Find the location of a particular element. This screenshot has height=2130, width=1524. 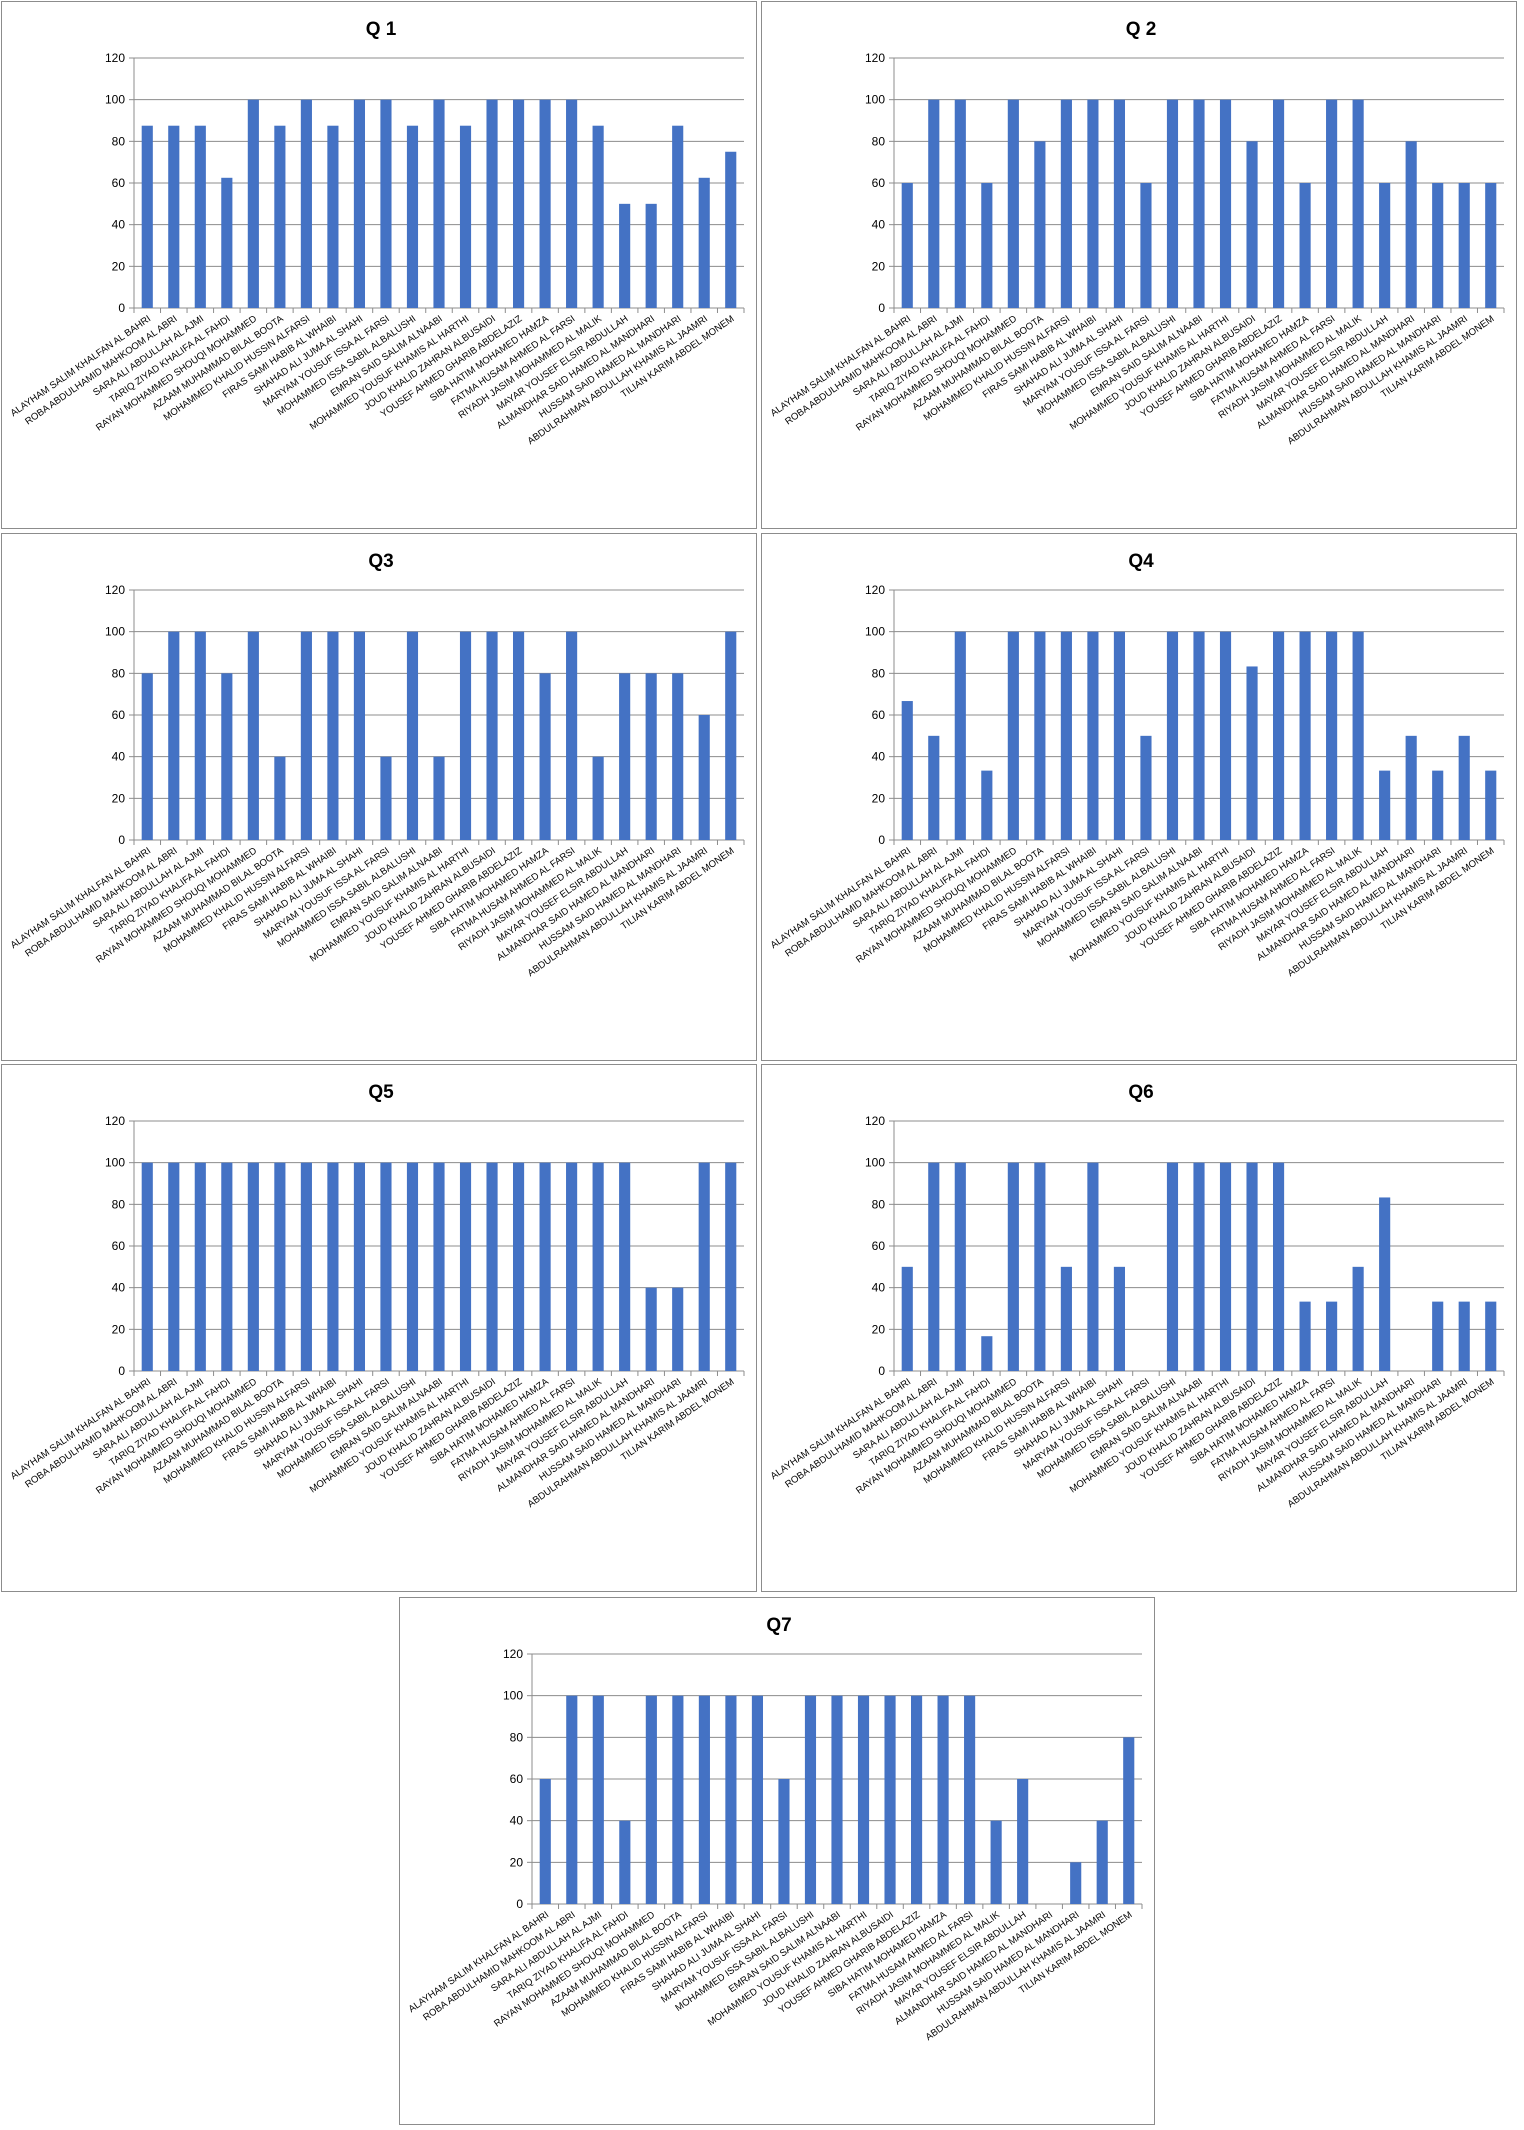

y-tick-label: 40 is located at coordinates (119, 225).